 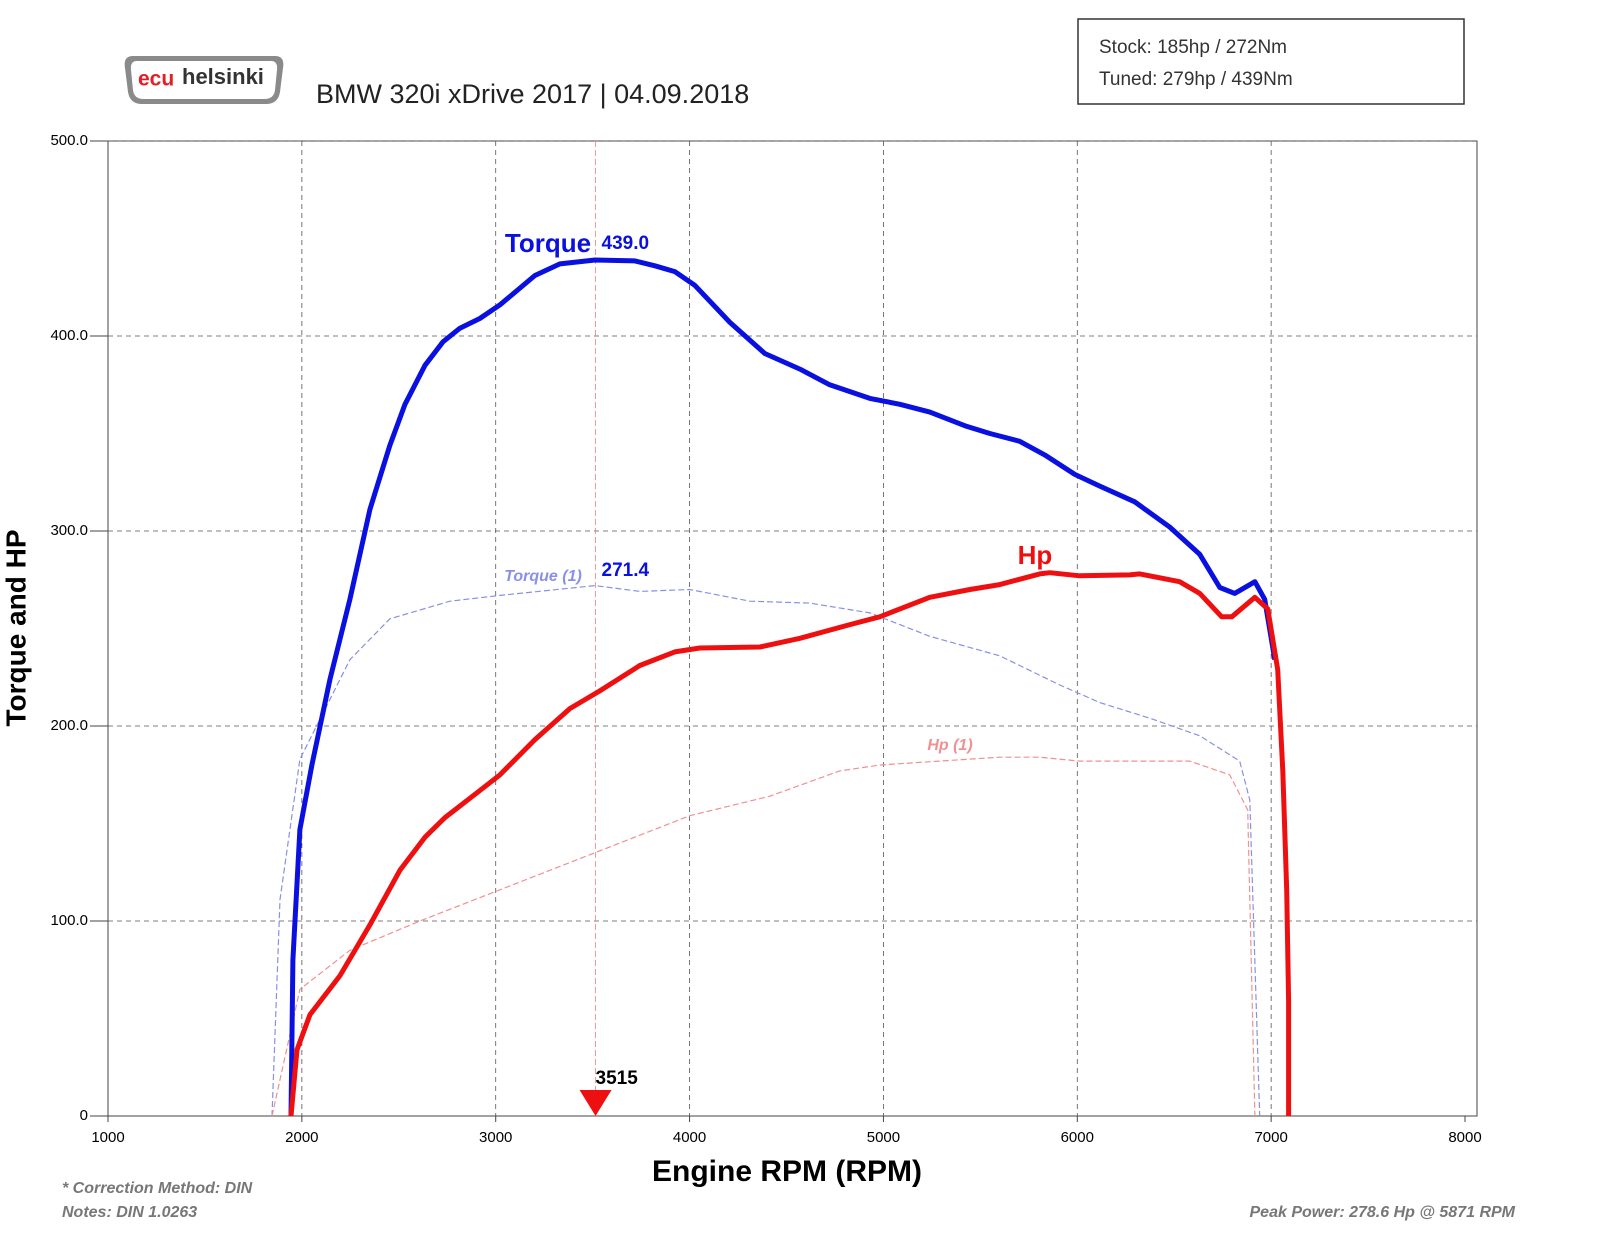 What do you see at coordinates (1270, 1137) in the screenshot?
I see `x-tick-label: 7000` at bounding box center [1270, 1137].